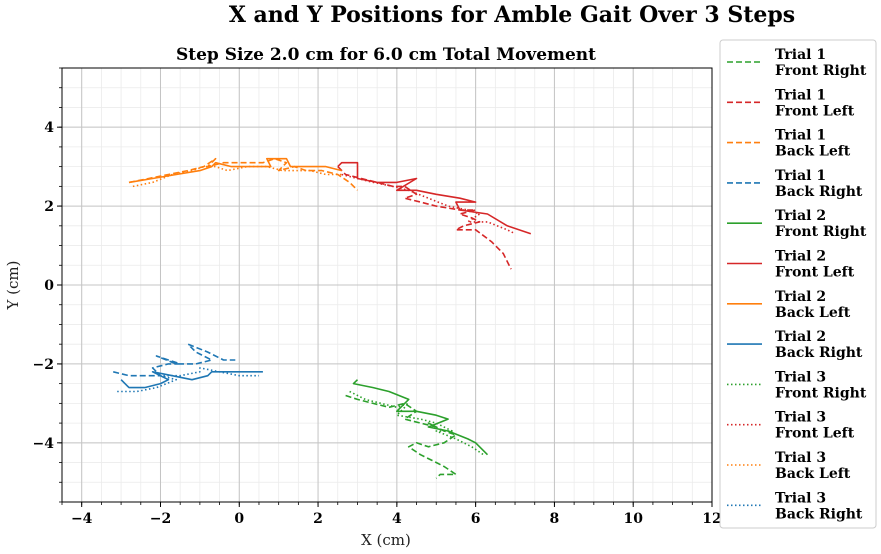 This screenshot has height=554, width=881. Describe the element at coordinates (821, 63) in the screenshot. I see `legend-label-1: Trial 1 Front Right` at that location.